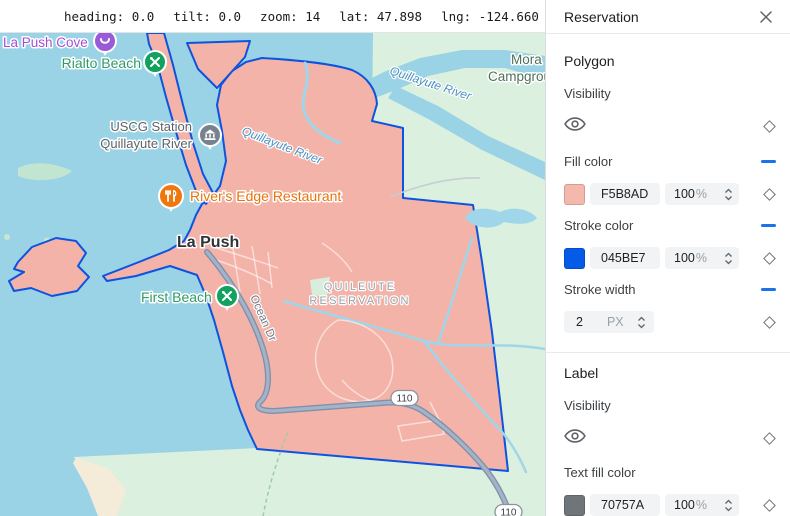 This screenshot has height=516, width=790. What do you see at coordinates (360, 287) in the screenshot?
I see `label-quileute-1: QUILEUTE` at bounding box center [360, 287].